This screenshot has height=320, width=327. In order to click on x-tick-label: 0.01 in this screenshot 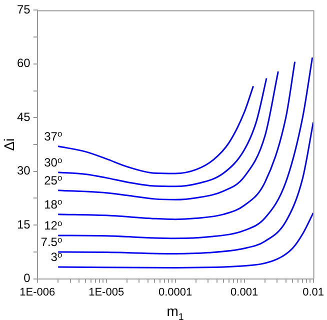, I will do `click(313, 292)`.